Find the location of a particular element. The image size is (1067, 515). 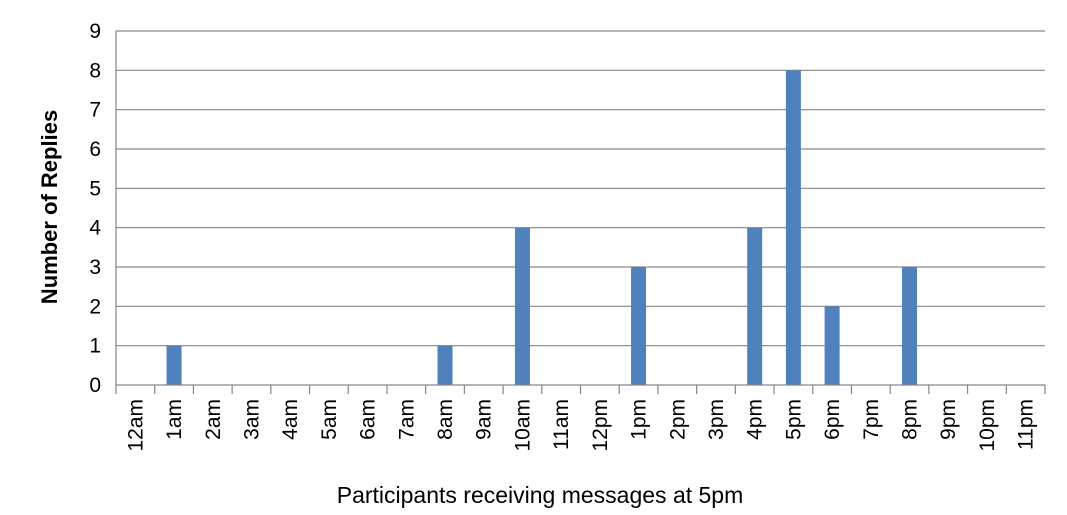

x-tick-label: 3am is located at coordinates (251, 419).